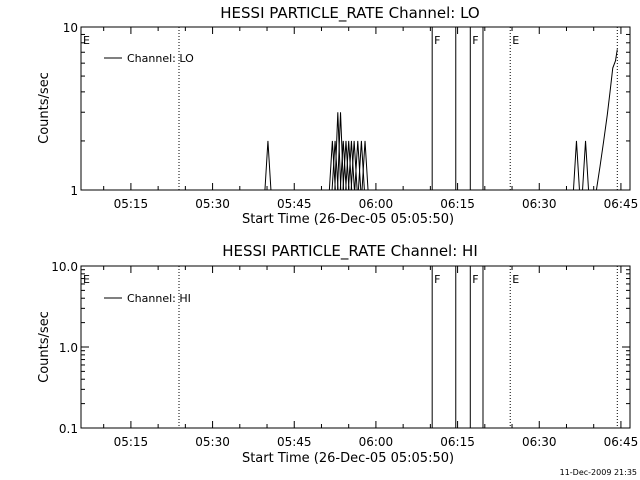  Describe the element at coordinates (70, 28) in the screenshot. I see `y-tick-label: 10` at that location.